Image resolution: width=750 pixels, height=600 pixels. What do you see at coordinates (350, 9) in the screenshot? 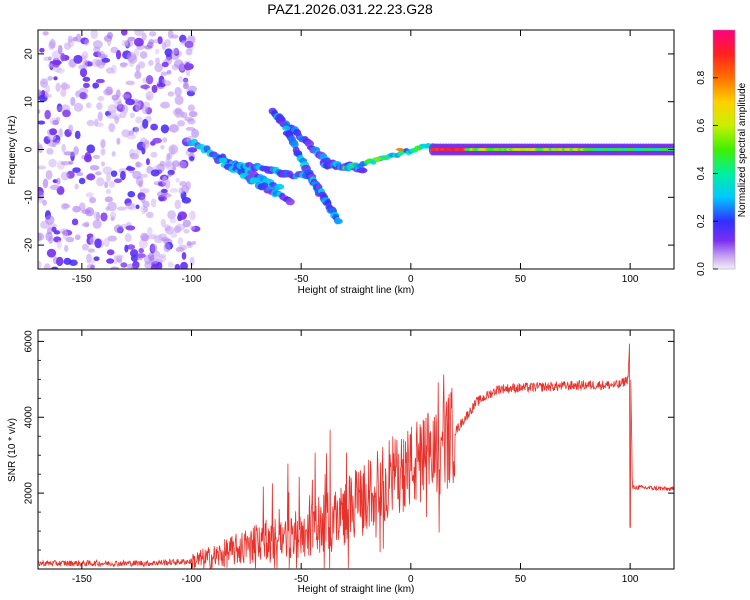
I see `figure-title: PAZ1.2026.031.22.23.G28` at bounding box center [350, 9].